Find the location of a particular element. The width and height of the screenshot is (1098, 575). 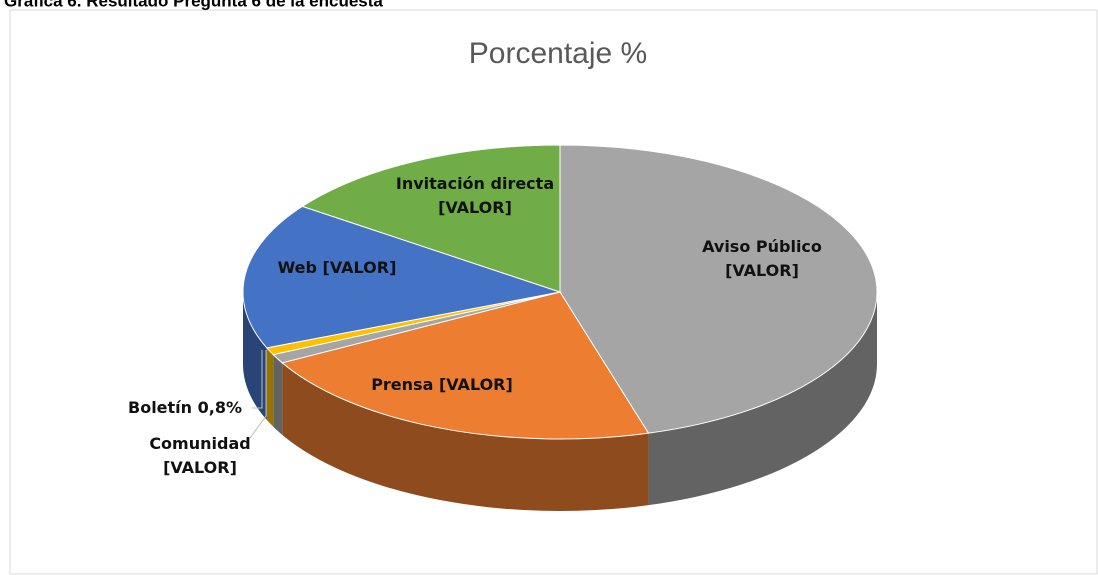

data-label: Web [VALOR] is located at coordinates (337, 267).